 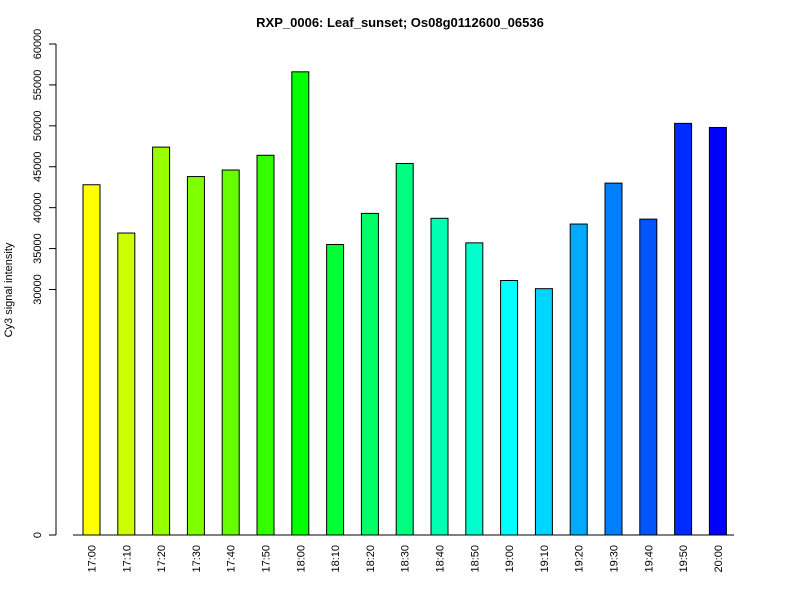 I want to click on y-axis-ticks: 0 30000 35000 40000 45000 50000 55000 60000, so click(x=44, y=283).